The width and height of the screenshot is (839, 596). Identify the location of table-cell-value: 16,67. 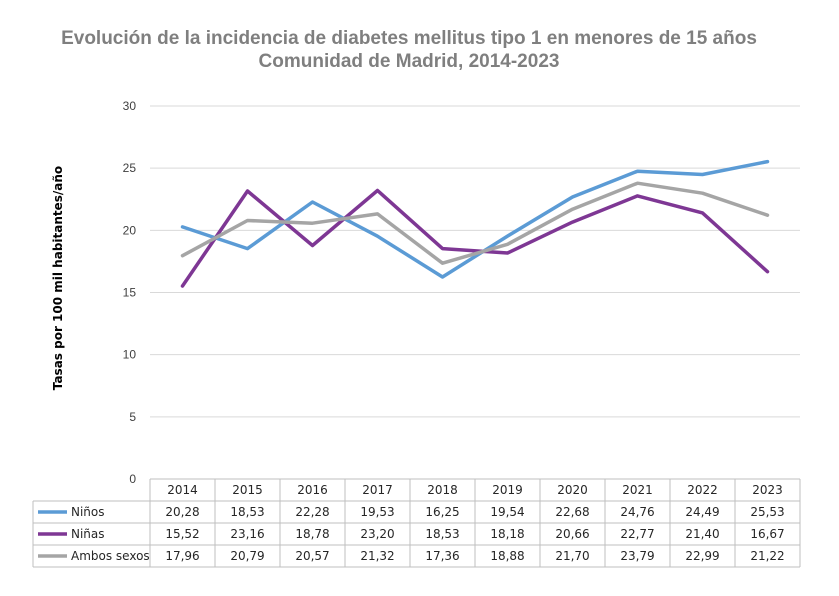
(767, 534).